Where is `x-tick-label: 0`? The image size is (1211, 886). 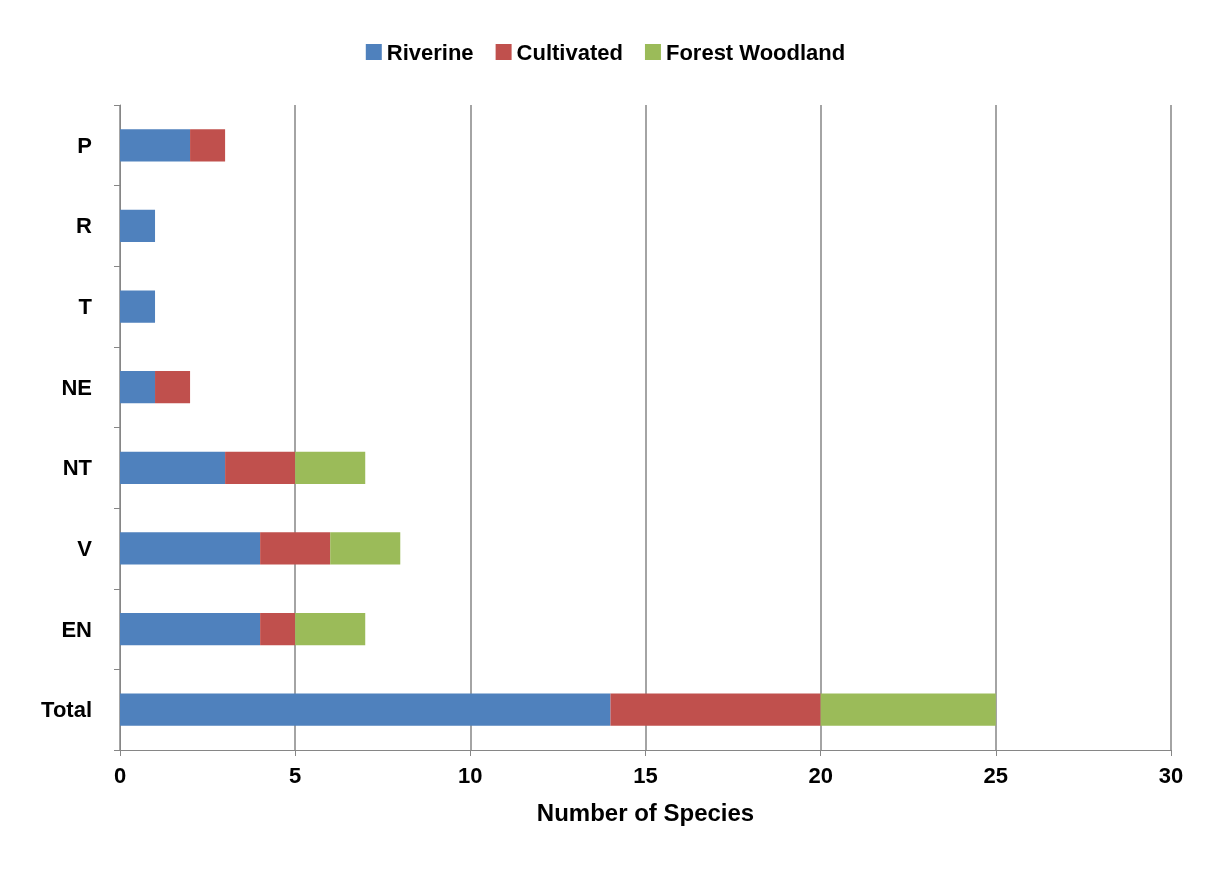
x-tick-label: 0 is located at coordinates (120, 775).